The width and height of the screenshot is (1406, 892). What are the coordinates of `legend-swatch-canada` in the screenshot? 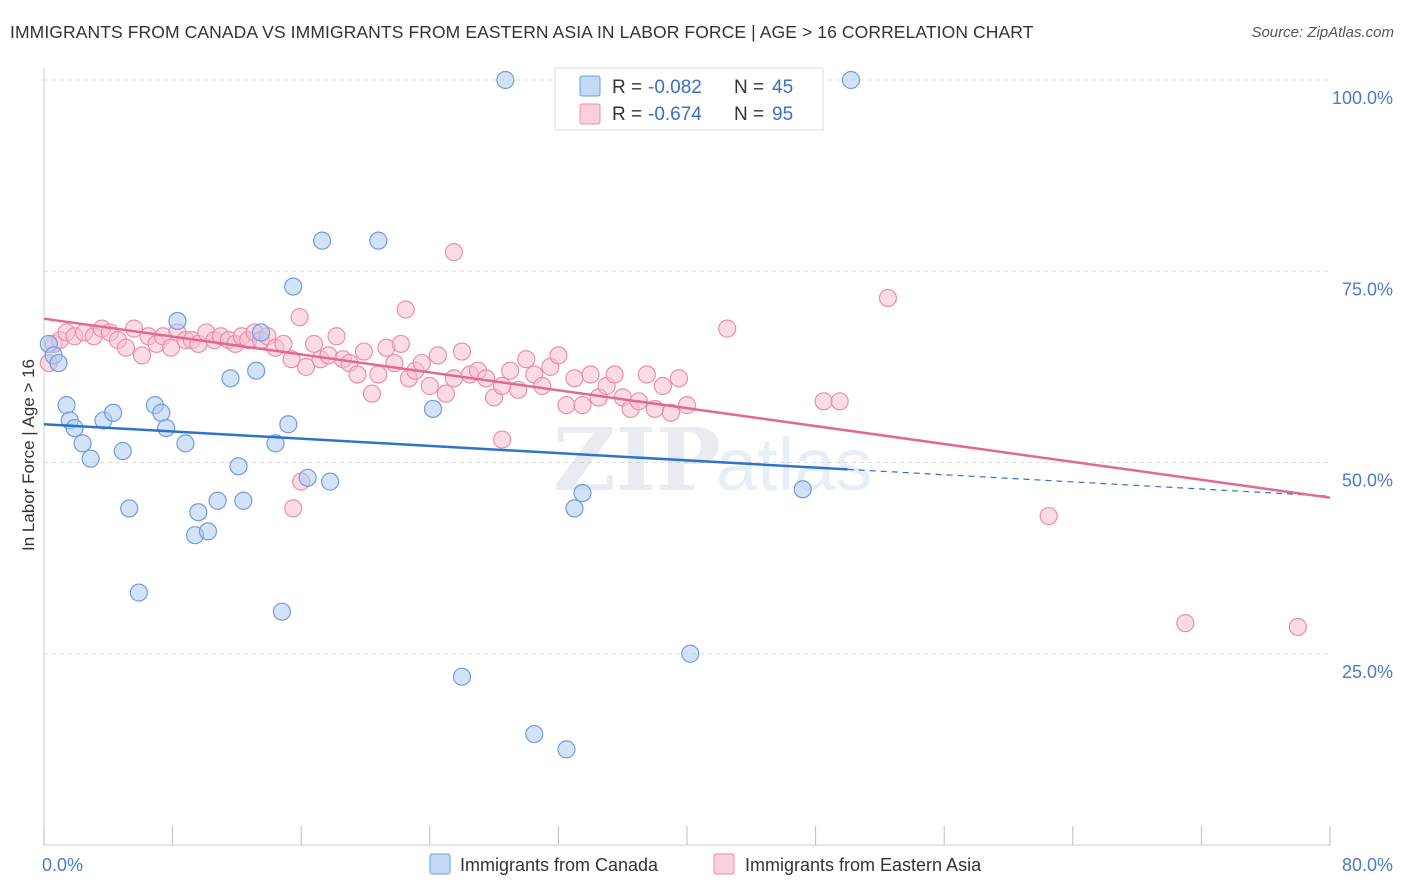 It's located at (590, 86).